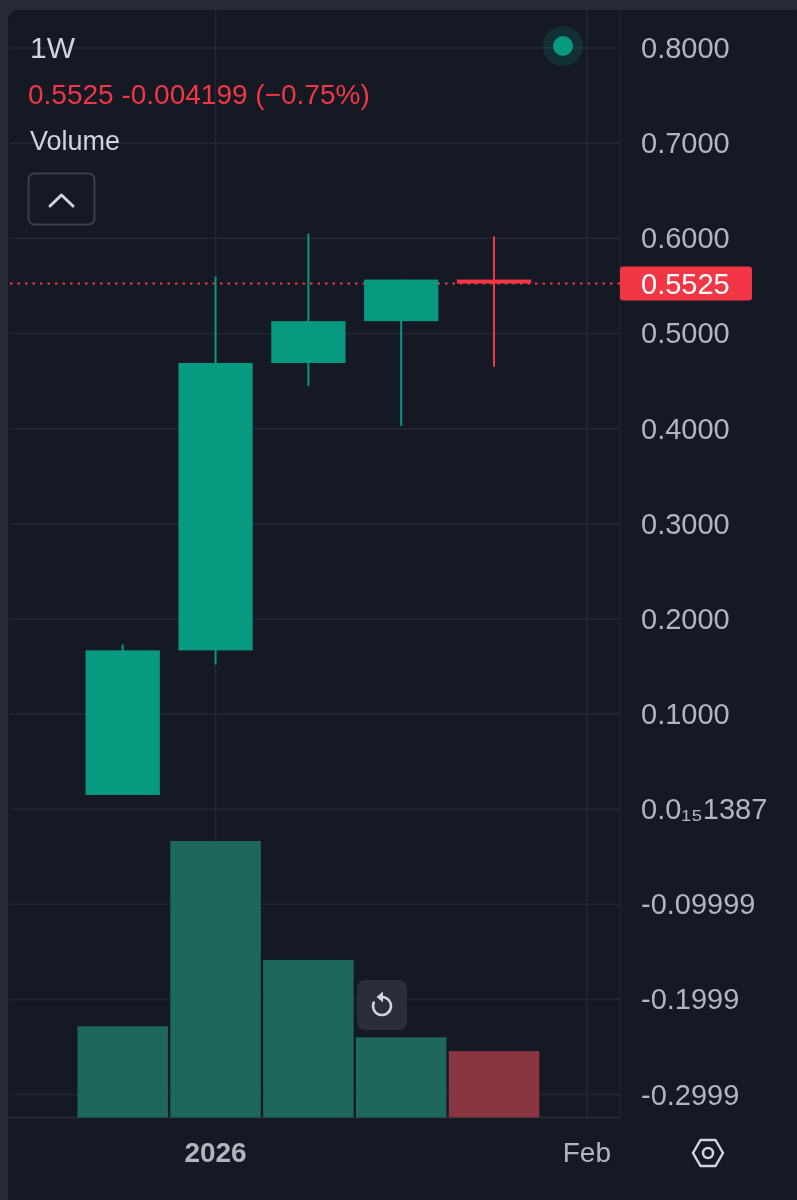  I want to click on y-tick-label: 0.6000, so click(685, 238).